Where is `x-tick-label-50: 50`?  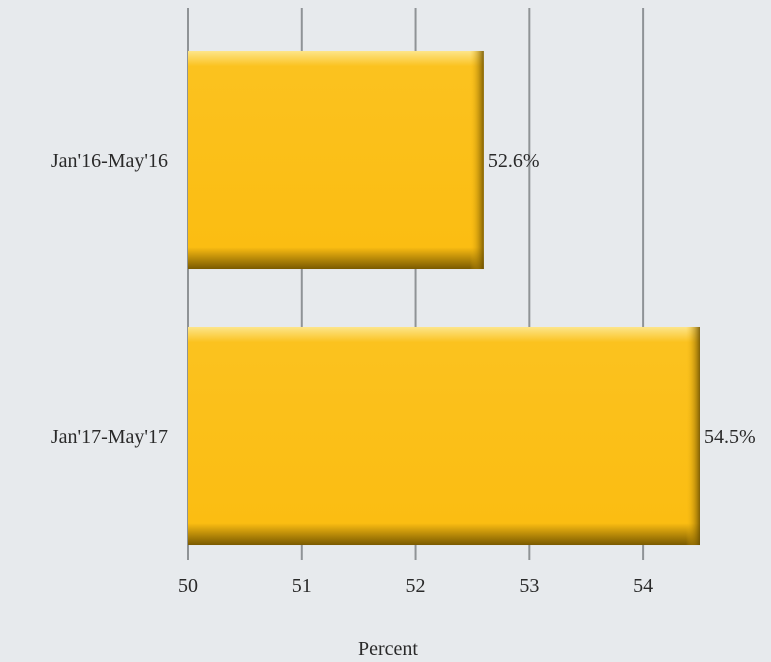
x-tick-label-50: 50 is located at coordinates (188, 586).